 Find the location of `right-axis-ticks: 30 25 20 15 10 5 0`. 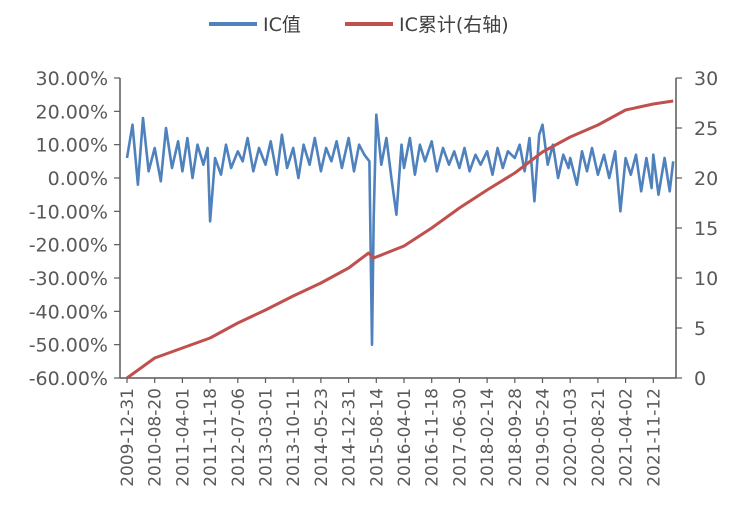

right-axis-ticks: 30 25 20 15 10 5 0 is located at coordinates (697, 229).